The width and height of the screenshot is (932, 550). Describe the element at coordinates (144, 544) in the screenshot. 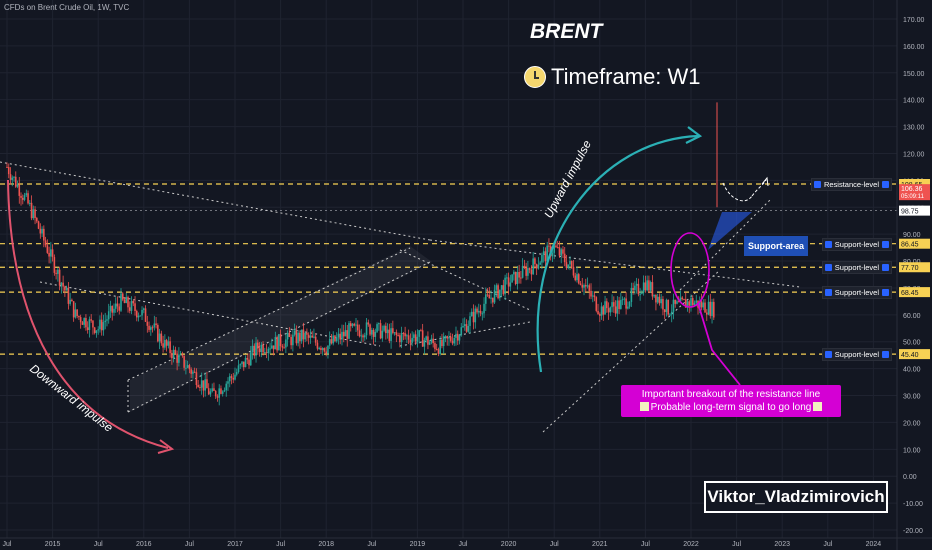

I see `x-tick-label: 2016` at that location.